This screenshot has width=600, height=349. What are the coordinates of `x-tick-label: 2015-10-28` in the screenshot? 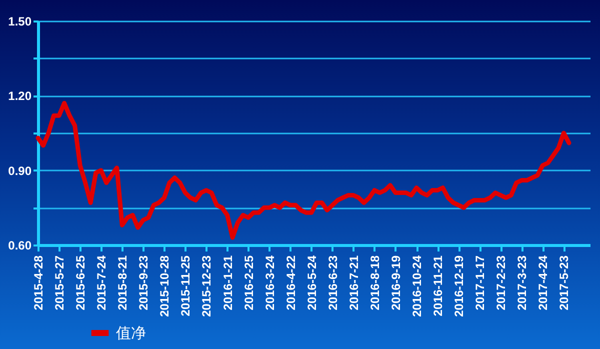 It's located at (165, 286).